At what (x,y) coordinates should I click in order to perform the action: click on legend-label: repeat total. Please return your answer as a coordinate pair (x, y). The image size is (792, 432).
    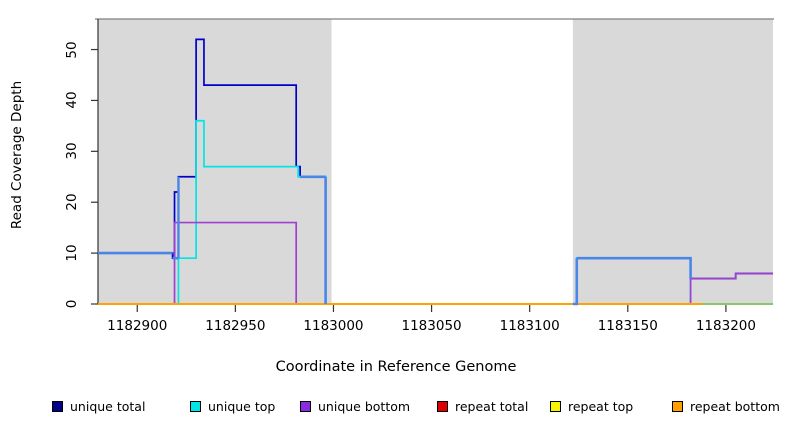
    Looking at the image, I should click on (492, 406).